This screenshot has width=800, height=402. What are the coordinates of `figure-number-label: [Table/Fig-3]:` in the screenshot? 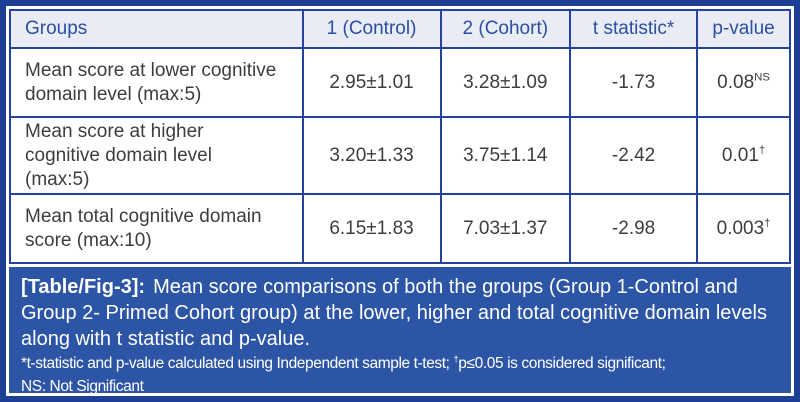 It's located at (83, 287).